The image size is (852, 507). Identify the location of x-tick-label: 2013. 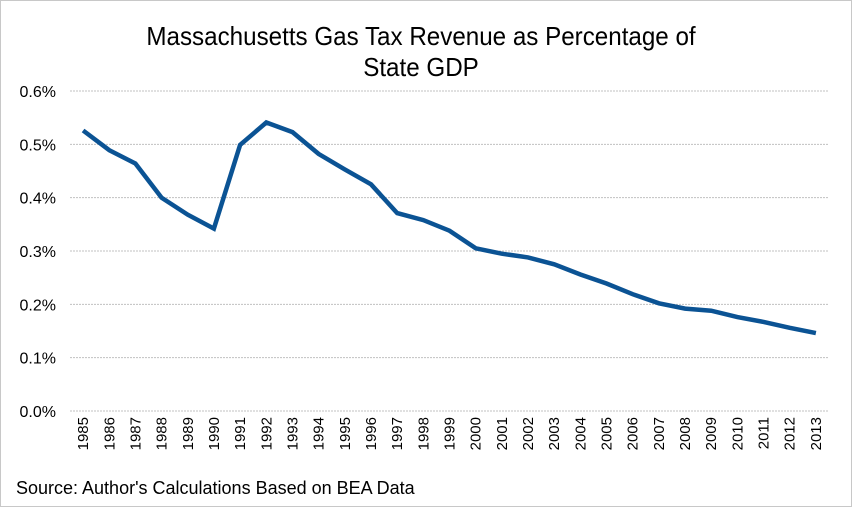
(816, 433).